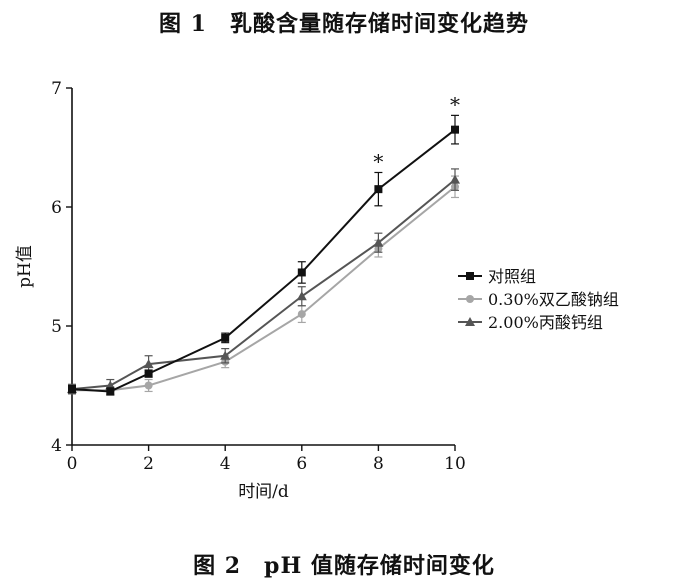 The image size is (688, 588). What do you see at coordinates (225, 464) in the screenshot?
I see `x-tick-label: 4` at bounding box center [225, 464].